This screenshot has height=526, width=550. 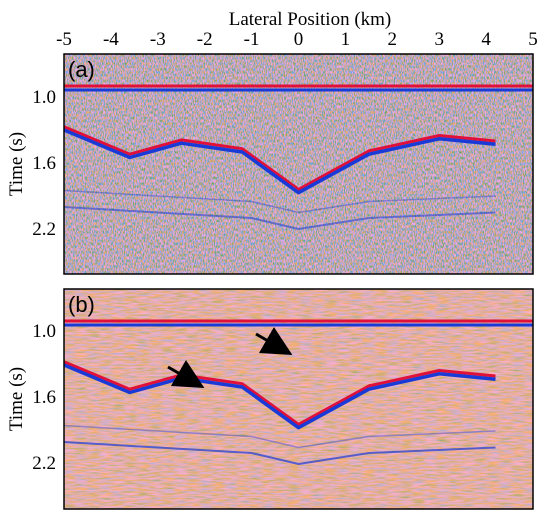 What do you see at coordinates (44, 463) in the screenshot?
I see `panel-b-y-tick-label: 2.2` at bounding box center [44, 463].